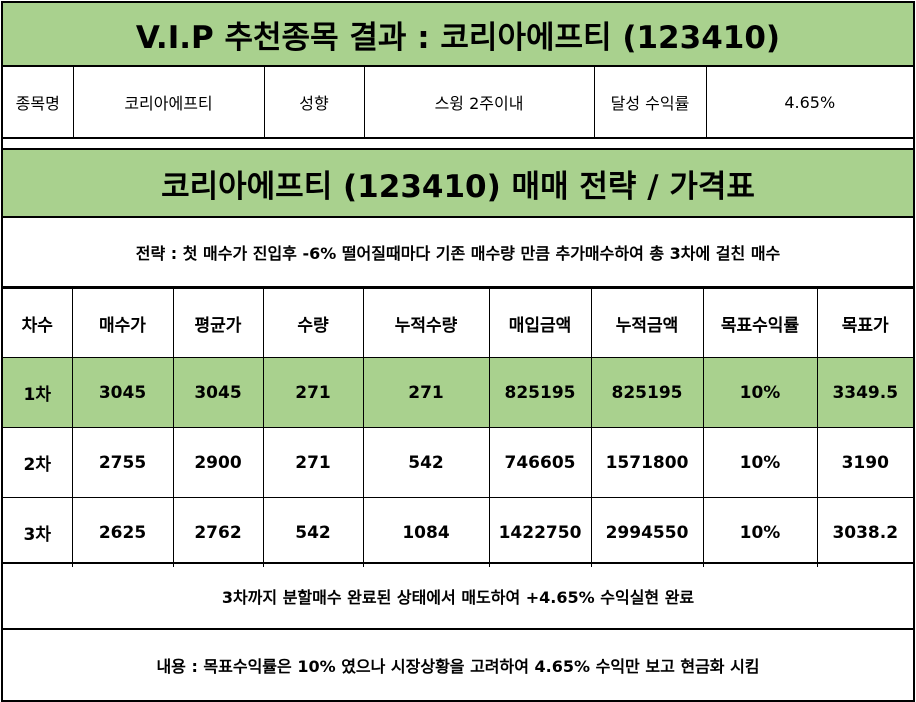 The height and width of the screenshot is (702, 916). What do you see at coordinates (218, 323) in the screenshot?
I see `header-avg-price: 평균가` at bounding box center [218, 323].